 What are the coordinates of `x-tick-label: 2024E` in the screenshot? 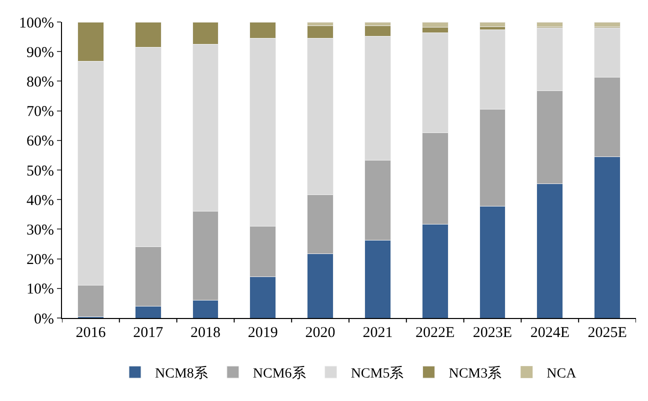 It's located at (550, 333).